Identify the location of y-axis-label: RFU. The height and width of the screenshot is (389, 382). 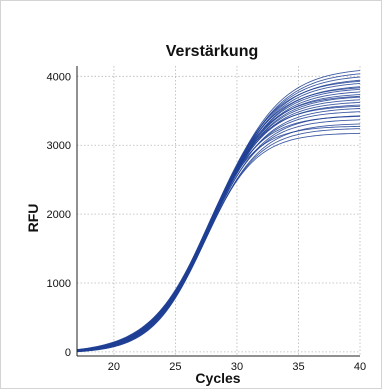
(33, 218).